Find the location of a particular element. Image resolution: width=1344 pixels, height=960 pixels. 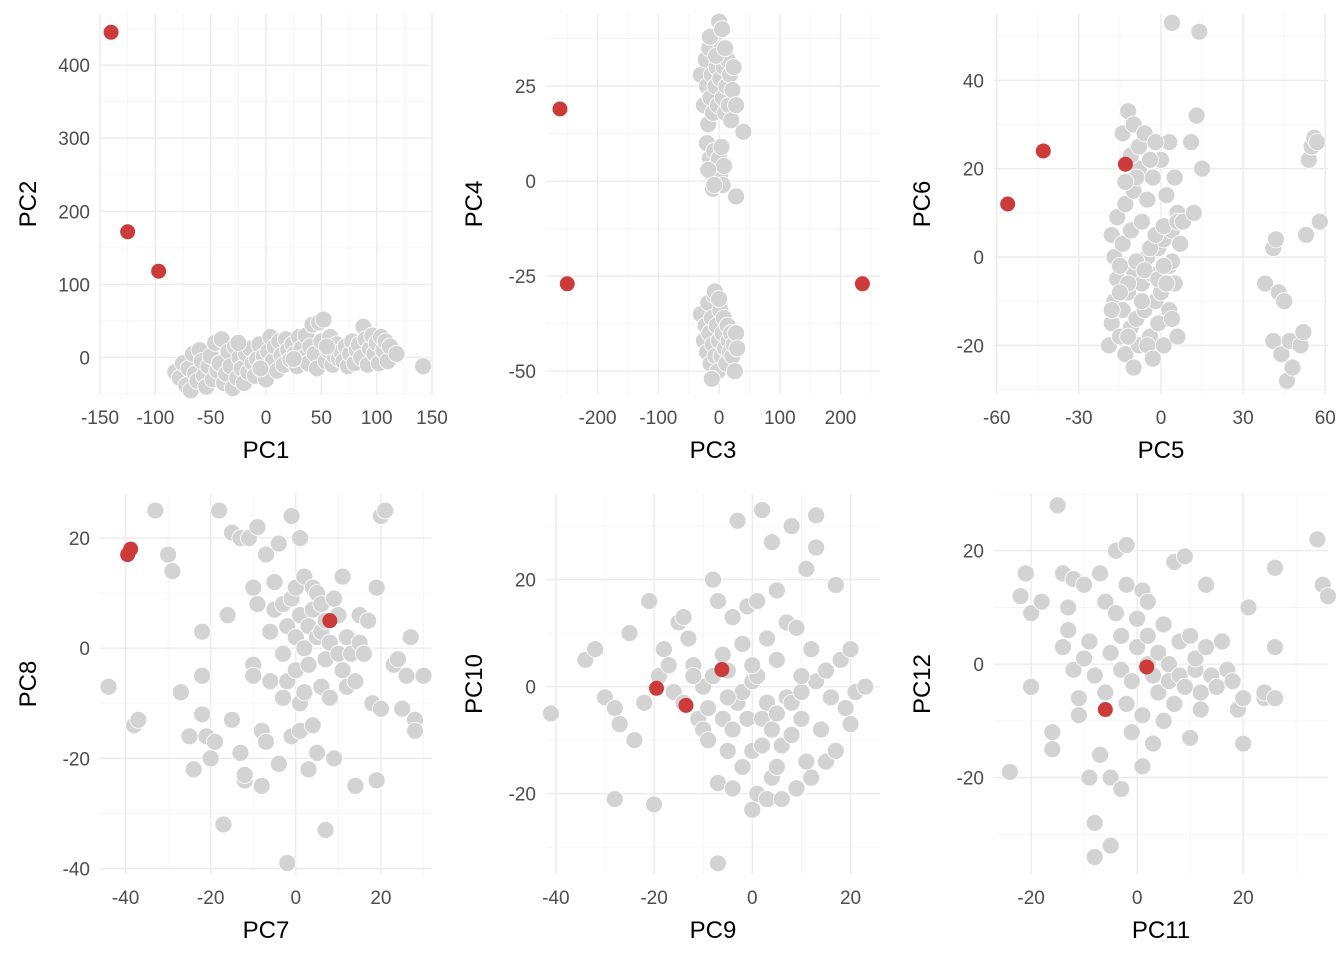

y-axis-label: PC12 is located at coordinates (922, 684).